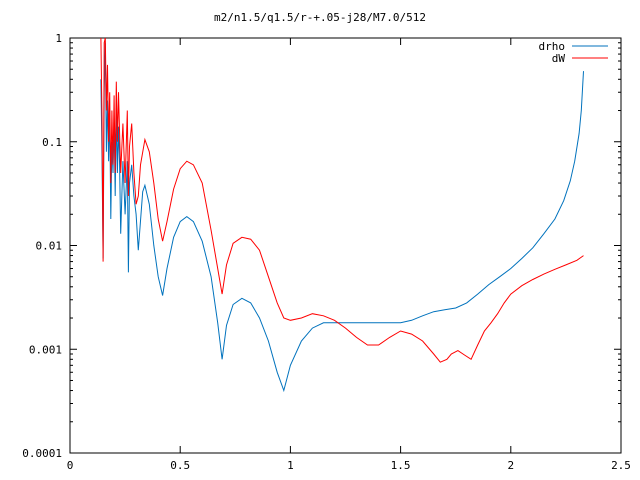 This screenshot has height=480, width=640. What do you see at coordinates (621, 465) in the screenshot?
I see `x-tick-label: 2.5` at bounding box center [621, 465].